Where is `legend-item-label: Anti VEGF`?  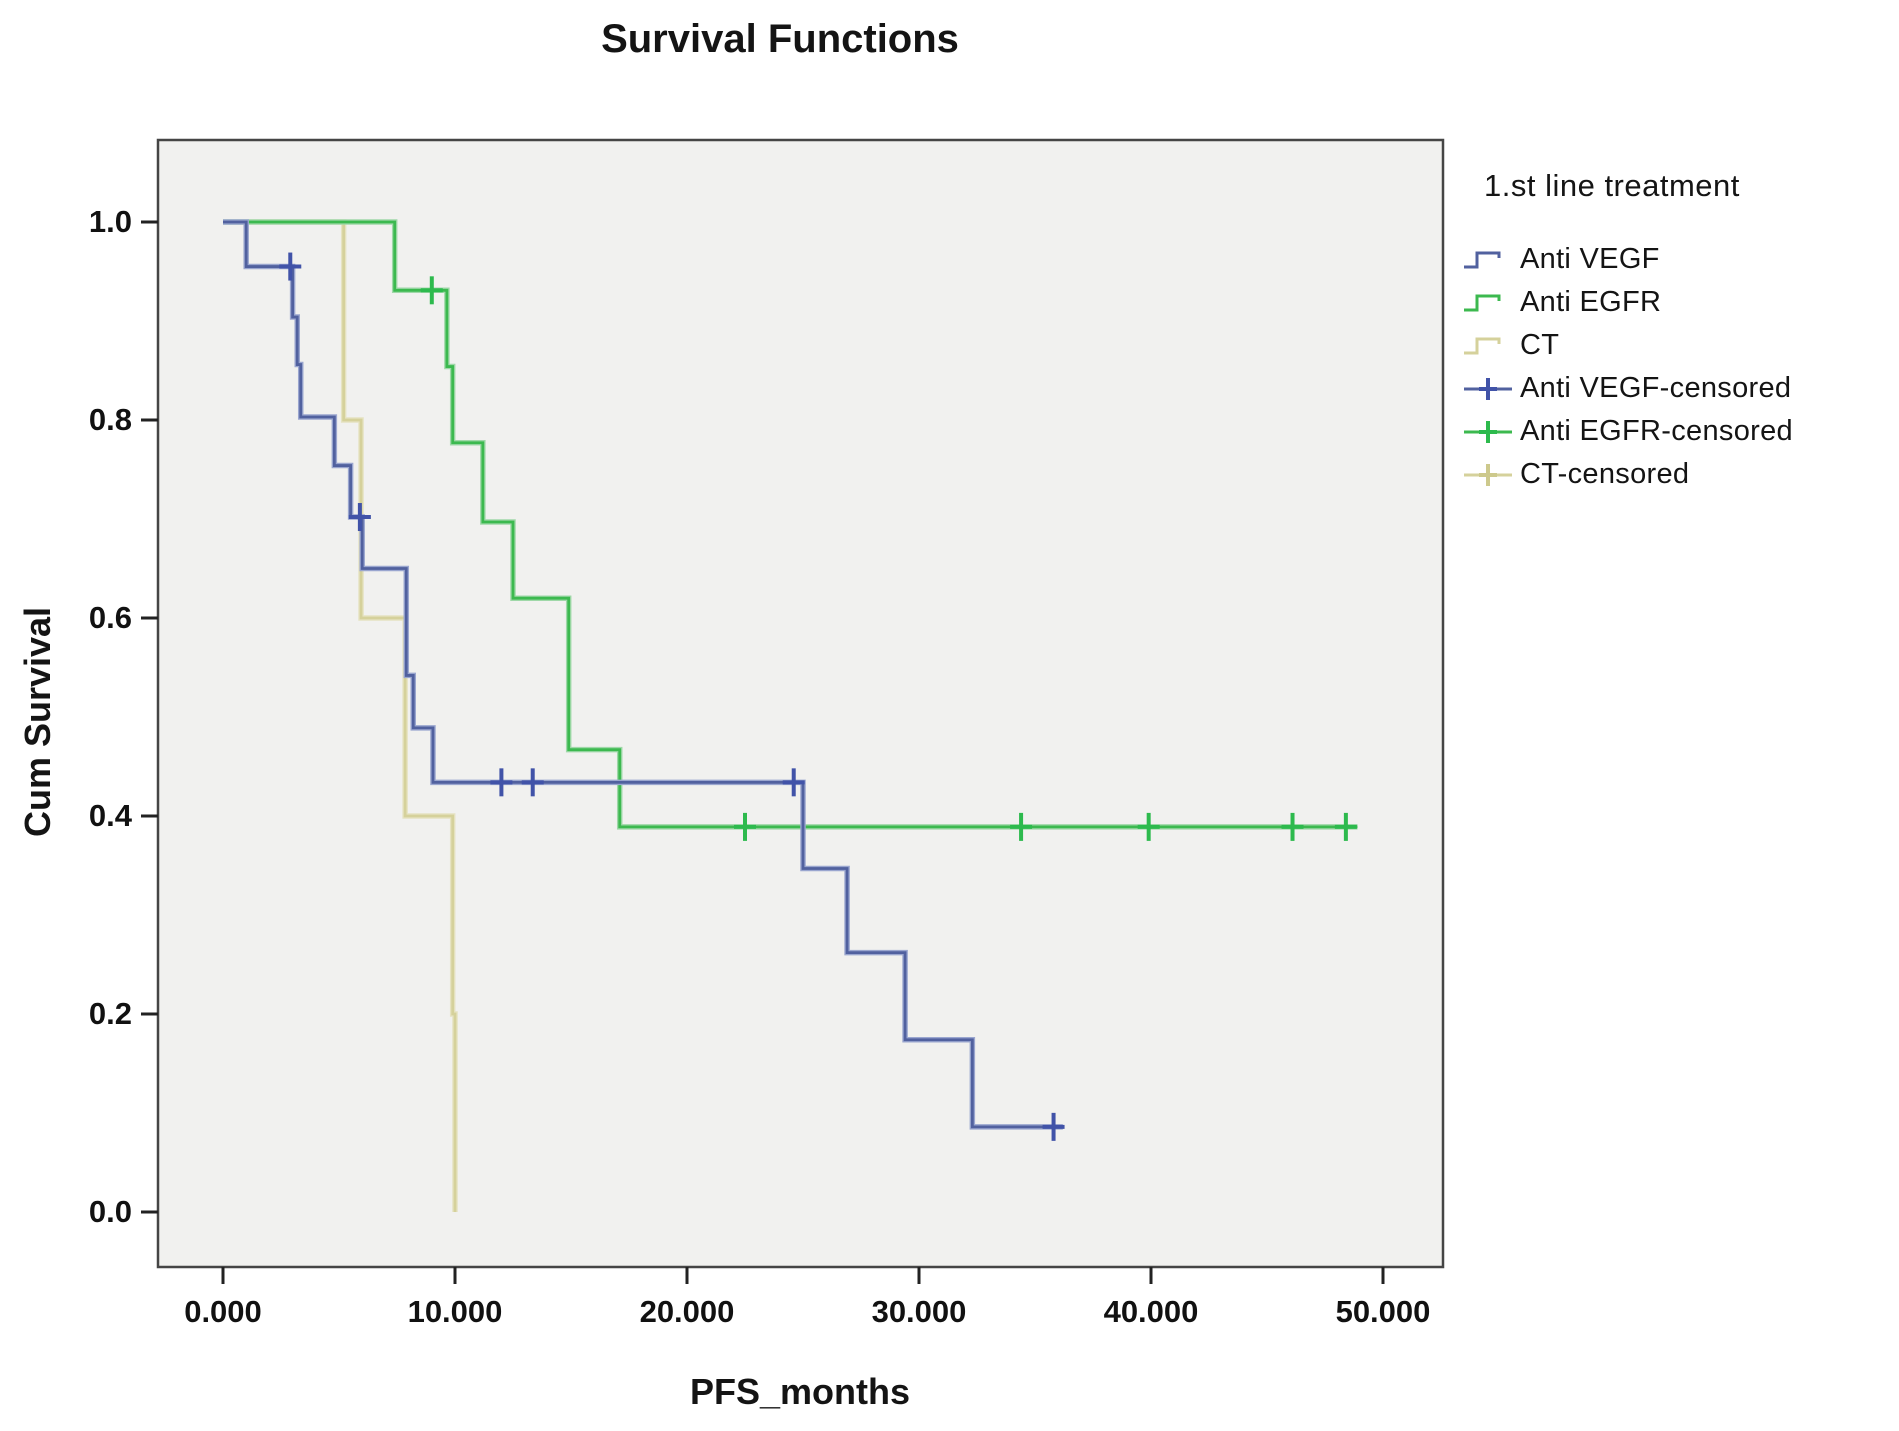
legend-item-label: Anti VEGF is located at coordinates (1590, 259).